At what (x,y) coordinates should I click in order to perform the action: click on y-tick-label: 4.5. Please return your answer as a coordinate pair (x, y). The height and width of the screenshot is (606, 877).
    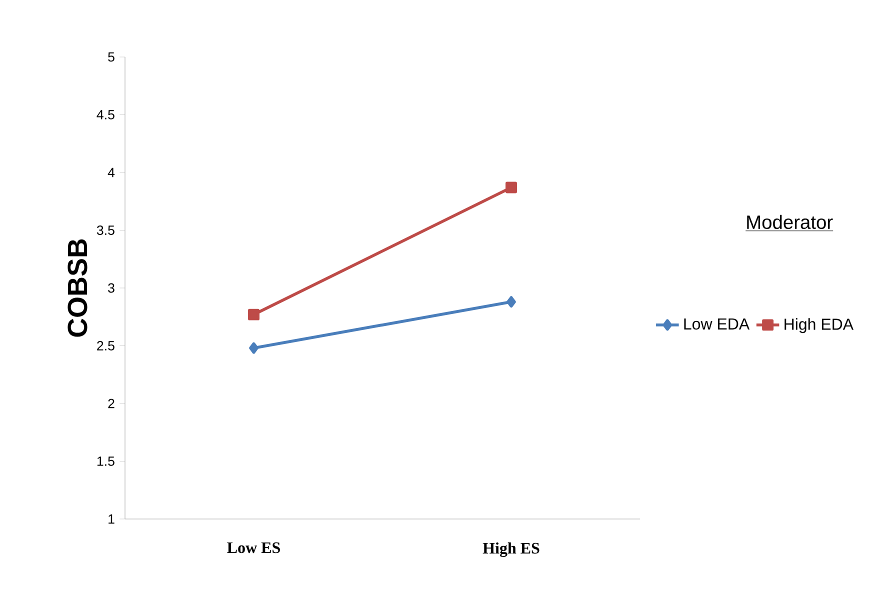
    Looking at the image, I should click on (105, 115).